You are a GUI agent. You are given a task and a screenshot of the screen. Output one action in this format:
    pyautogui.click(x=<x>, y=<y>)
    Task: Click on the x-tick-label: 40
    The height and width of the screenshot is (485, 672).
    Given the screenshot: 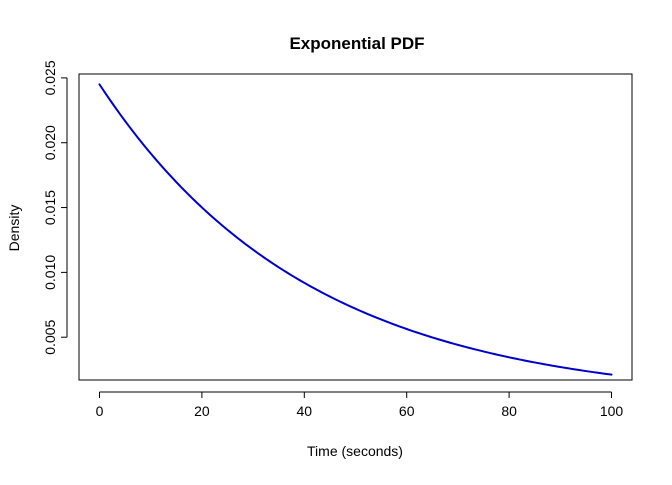 What is the action you would take?
    pyautogui.click(x=305, y=411)
    